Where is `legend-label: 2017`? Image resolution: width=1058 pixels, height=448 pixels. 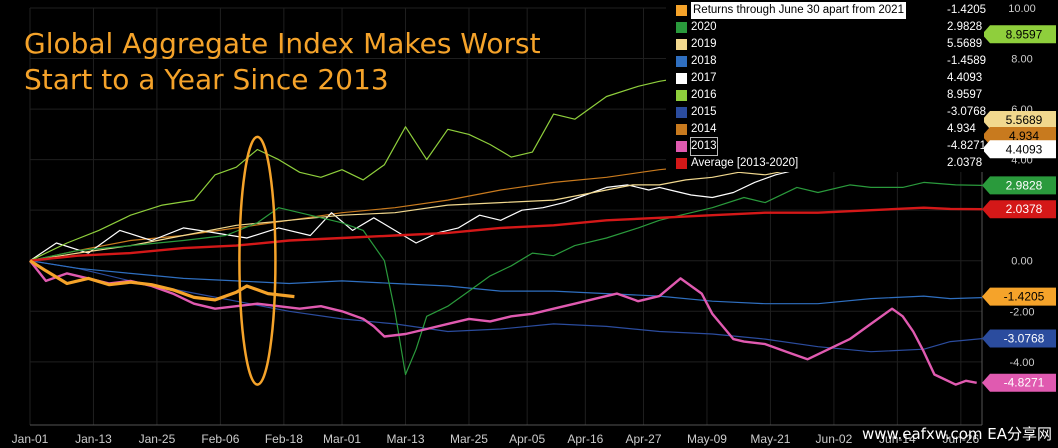 legend-label: 2017 is located at coordinates (704, 78).